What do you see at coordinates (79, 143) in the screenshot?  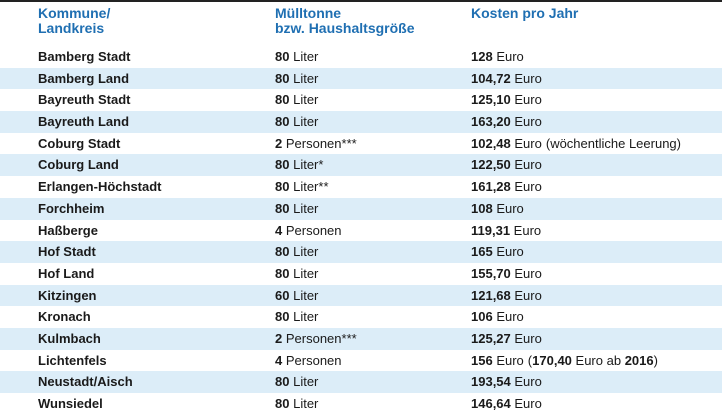 I see `kommune-name: Coburg Stadt` at bounding box center [79, 143].